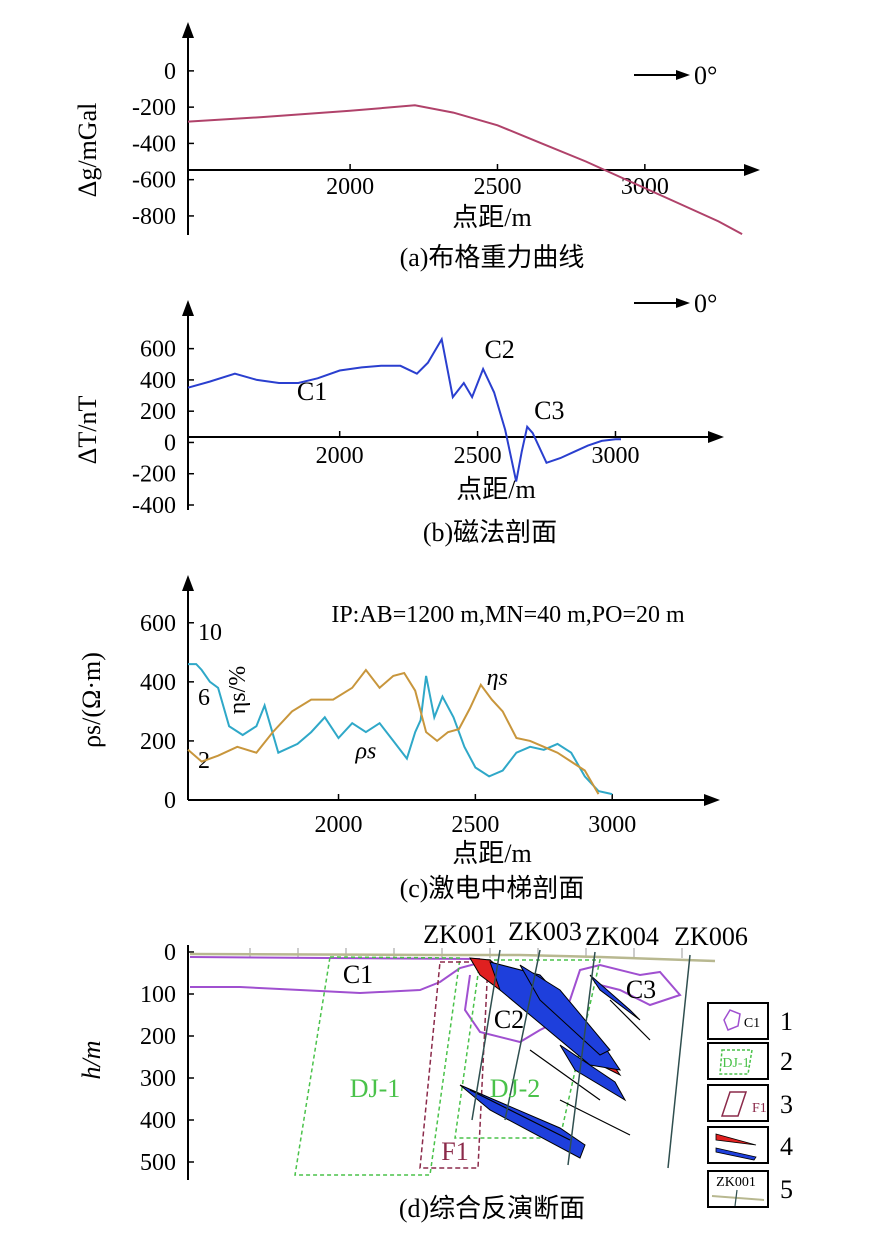 The width and height of the screenshot is (886, 1247). Describe the element at coordinates (188, 30) in the screenshot. I see `gravity-y-arrow` at that location.